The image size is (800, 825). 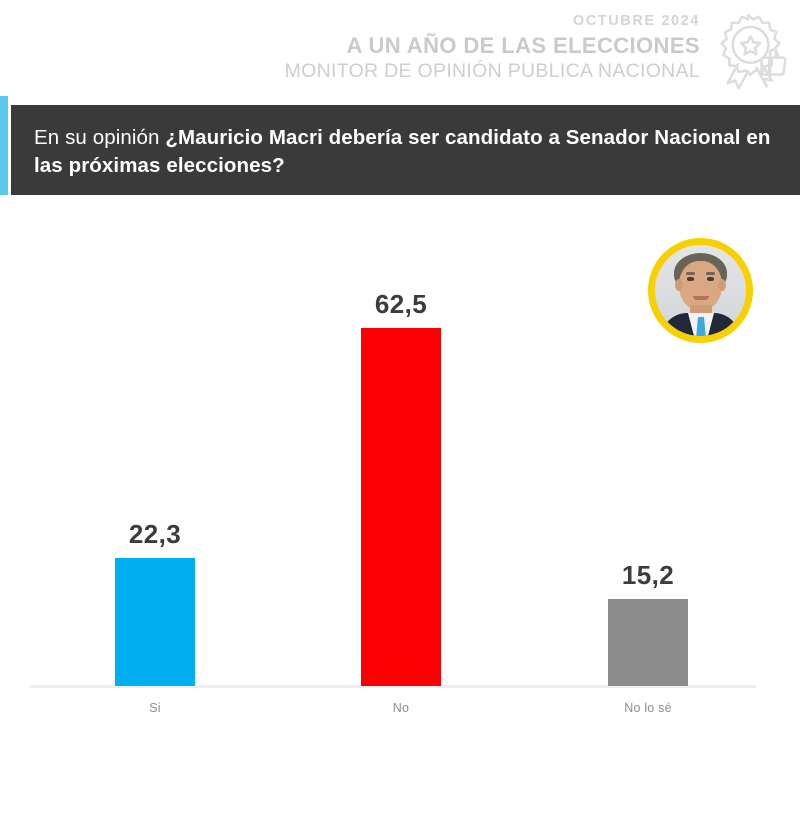 I want to click on chart-baseline, so click(x=393, y=686).